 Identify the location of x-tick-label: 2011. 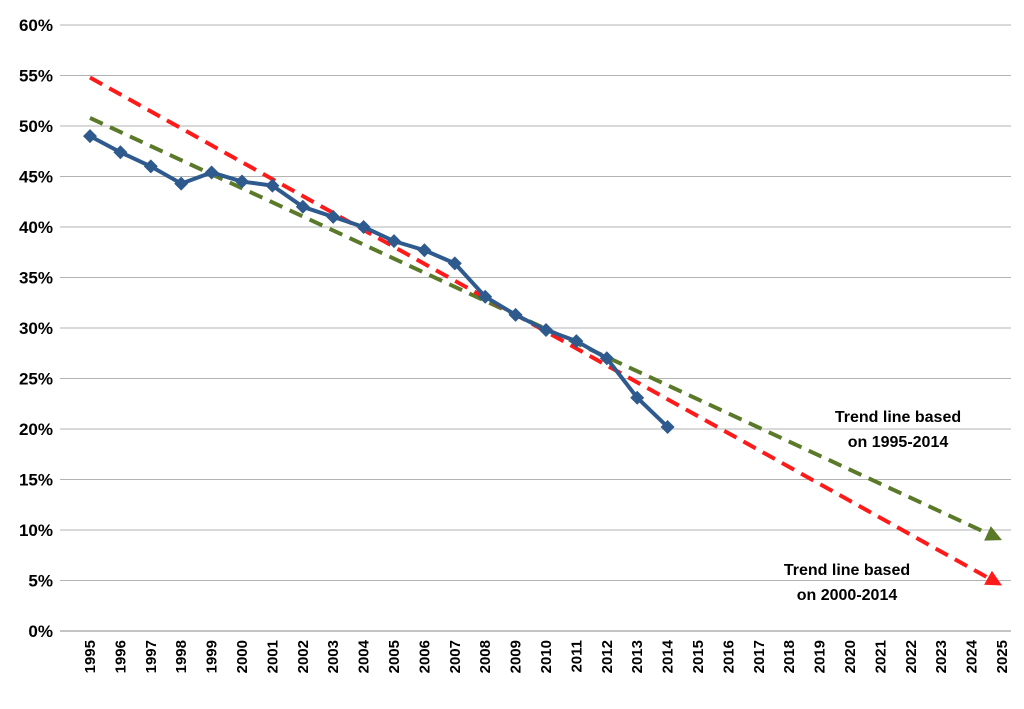
(576, 656).